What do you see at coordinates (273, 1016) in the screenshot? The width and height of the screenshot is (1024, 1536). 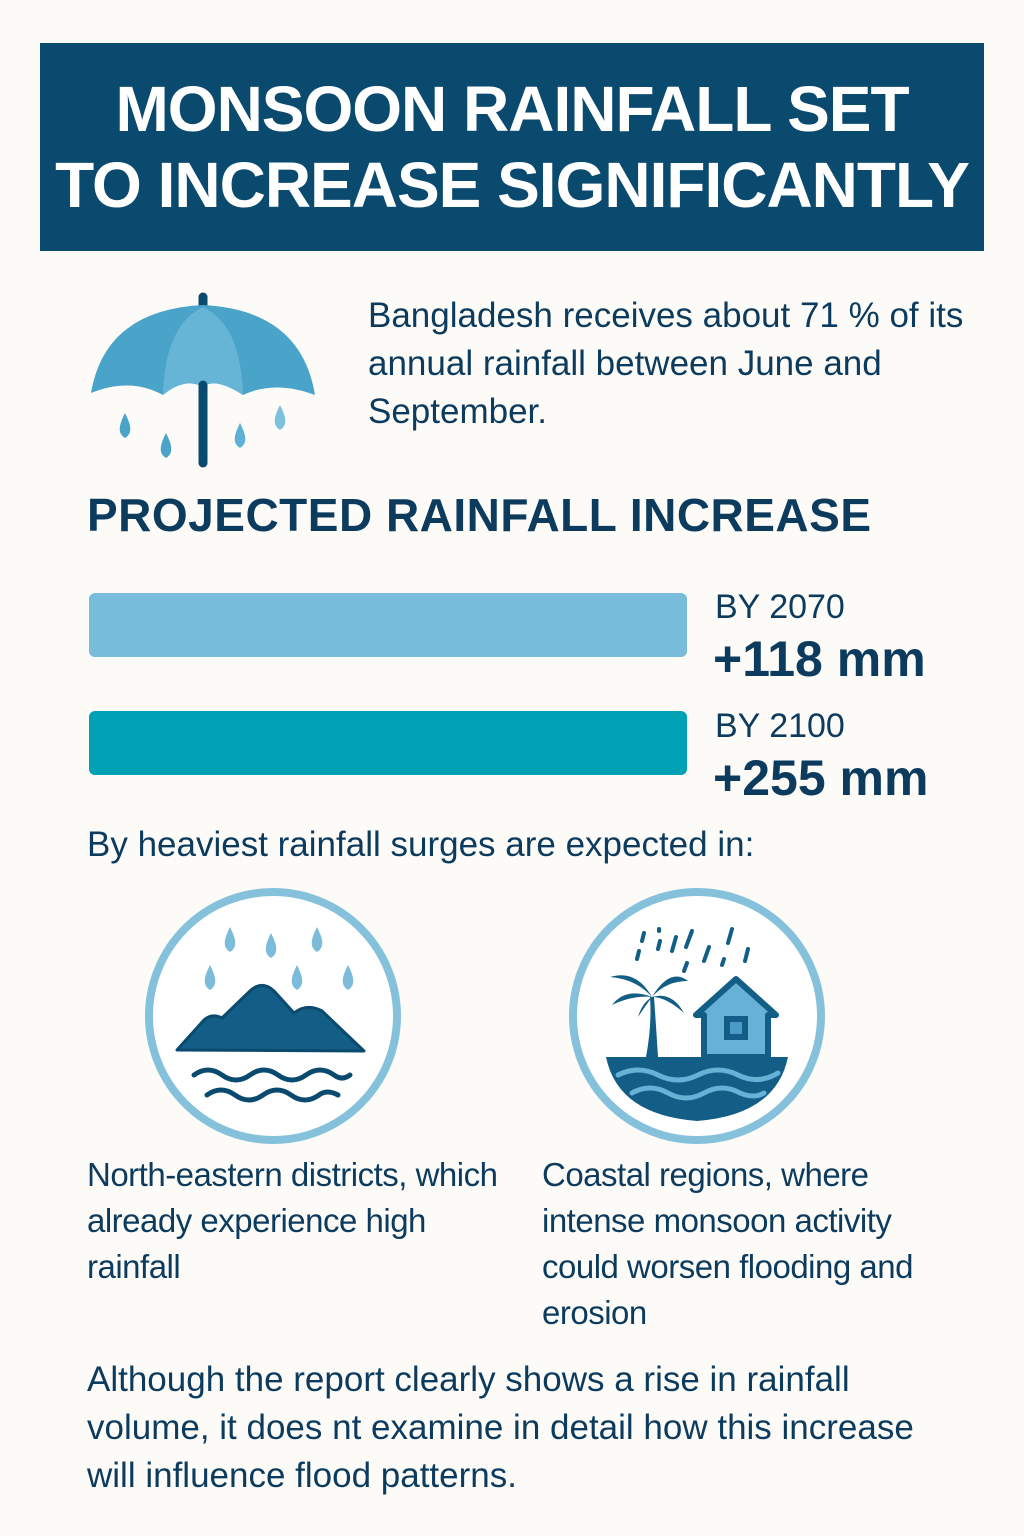 I see `mountain-rain-water-icon` at bounding box center [273, 1016].